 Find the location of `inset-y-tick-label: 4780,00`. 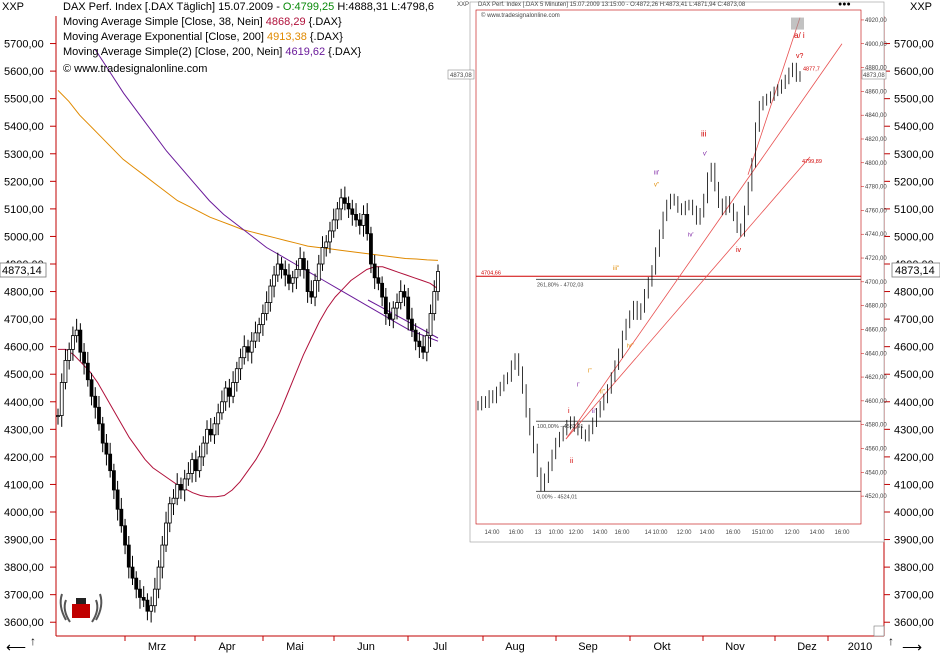

inset-y-tick-label: 4780,00 is located at coordinates (876, 188).